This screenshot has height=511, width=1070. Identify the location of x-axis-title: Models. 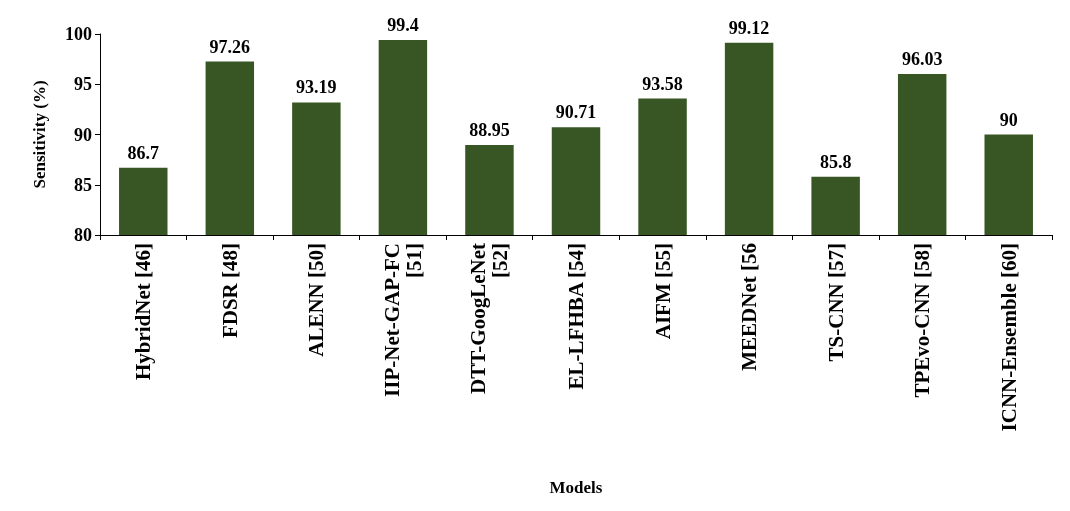
(576, 487).